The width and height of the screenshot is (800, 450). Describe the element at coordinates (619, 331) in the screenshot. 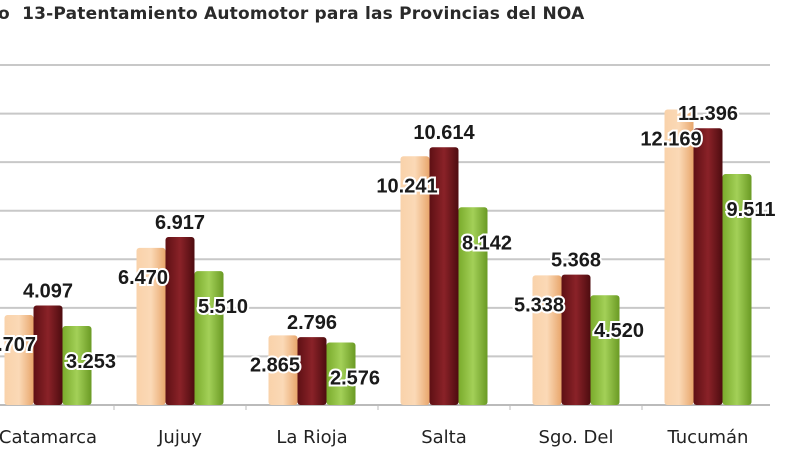

I see `data-label: 4.520` at that location.